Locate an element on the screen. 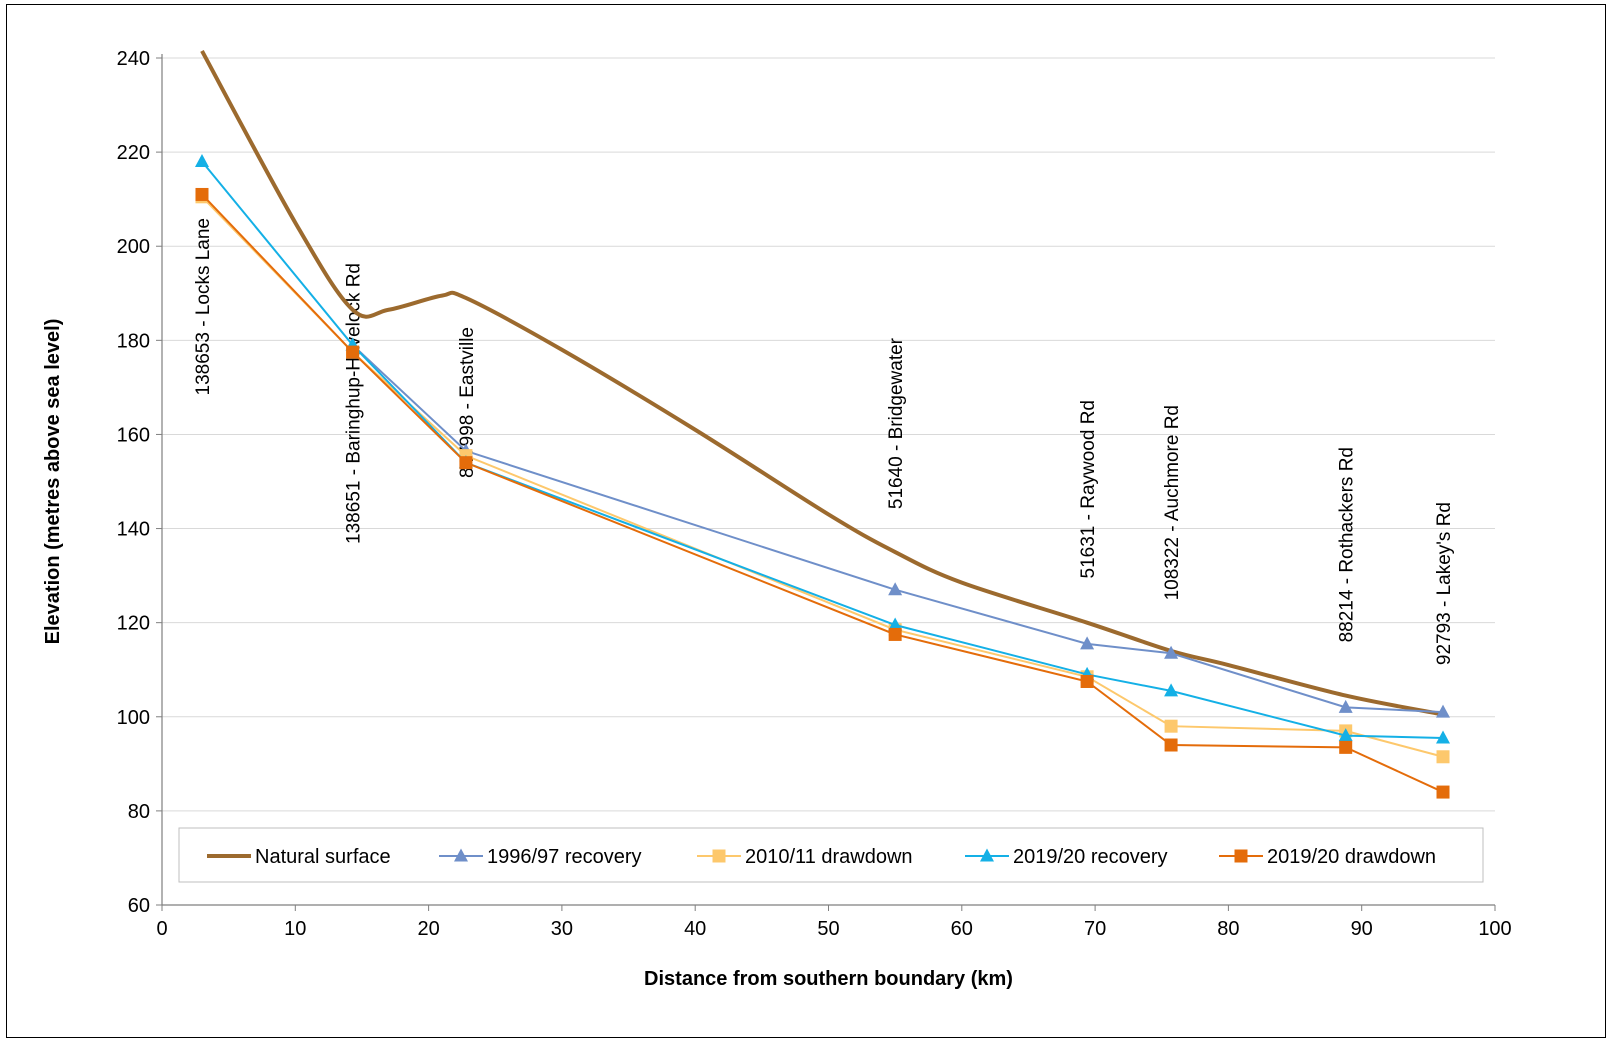 Image resolution: width=1614 pixels, height=1044 pixels. legend-label: 2019/20 drawdown is located at coordinates (1351, 857).